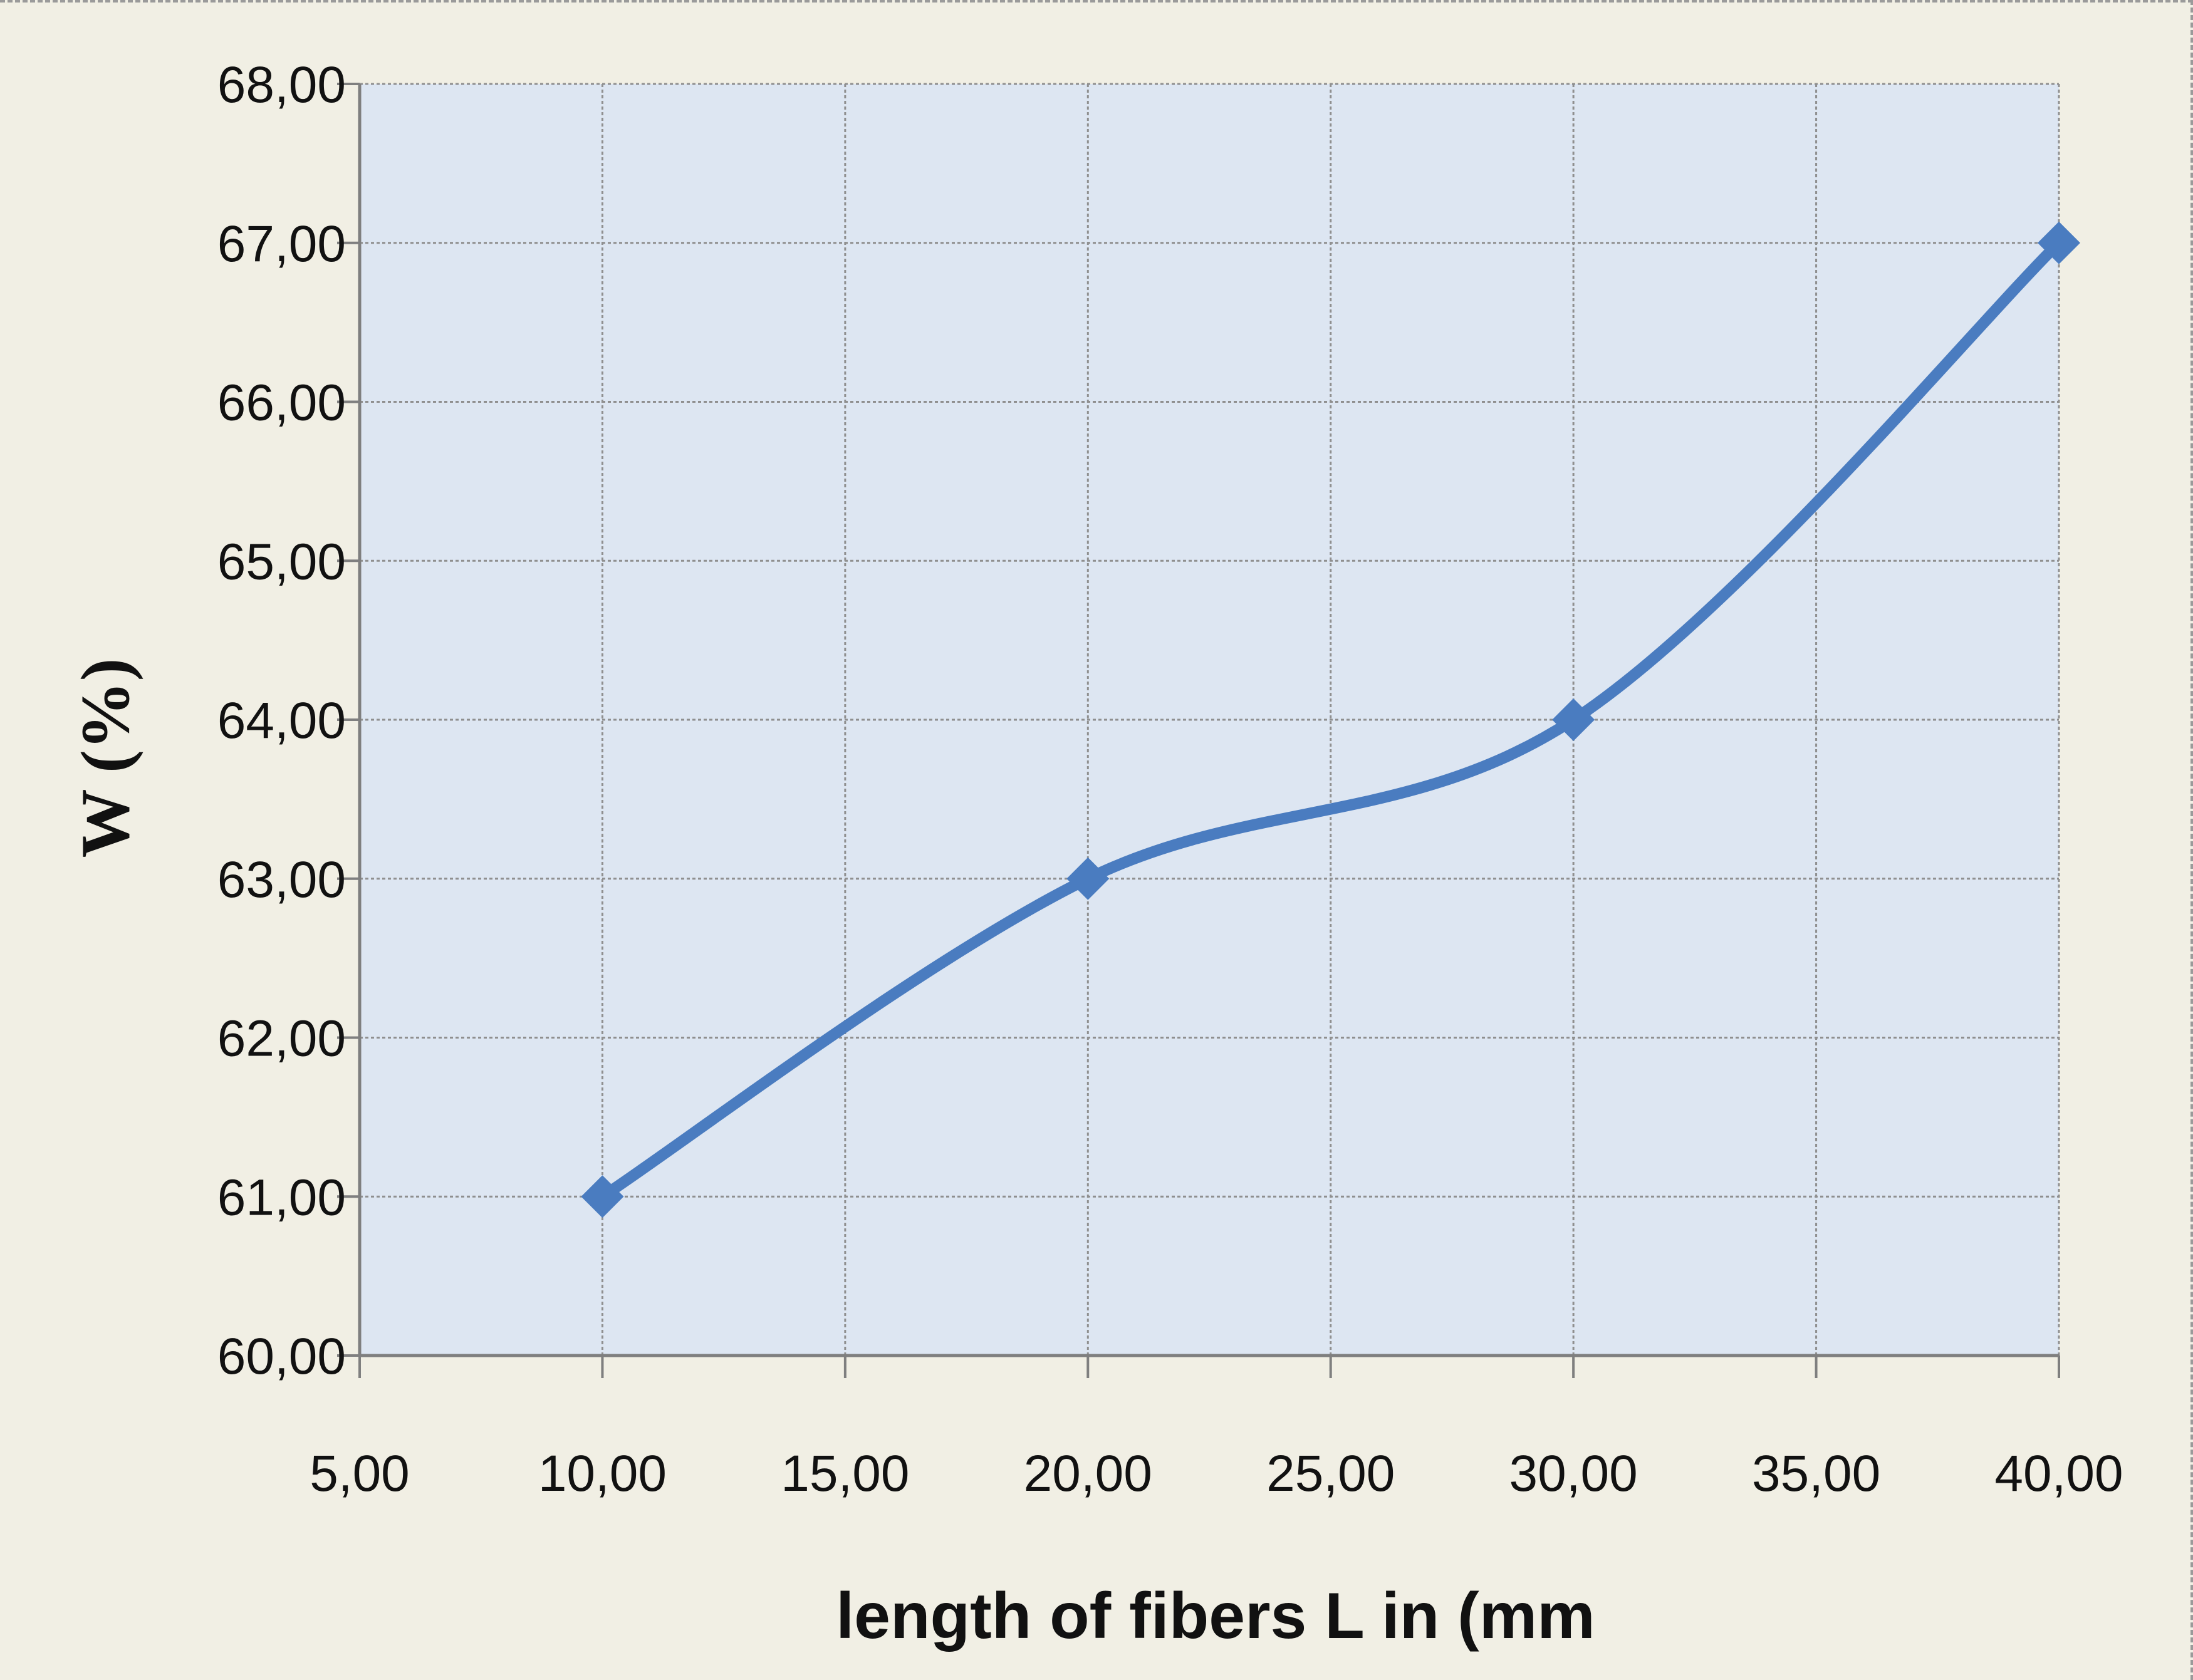 The height and width of the screenshot is (1680, 2193). Describe the element at coordinates (281, 880) in the screenshot. I see `y-tick-label: 63,00` at that location.